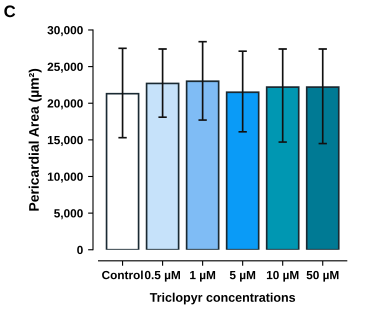 This screenshot has width=365, height=333. Describe the element at coordinates (80, 250) in the screenshot. I see `y-tick-label: 0` at that location.